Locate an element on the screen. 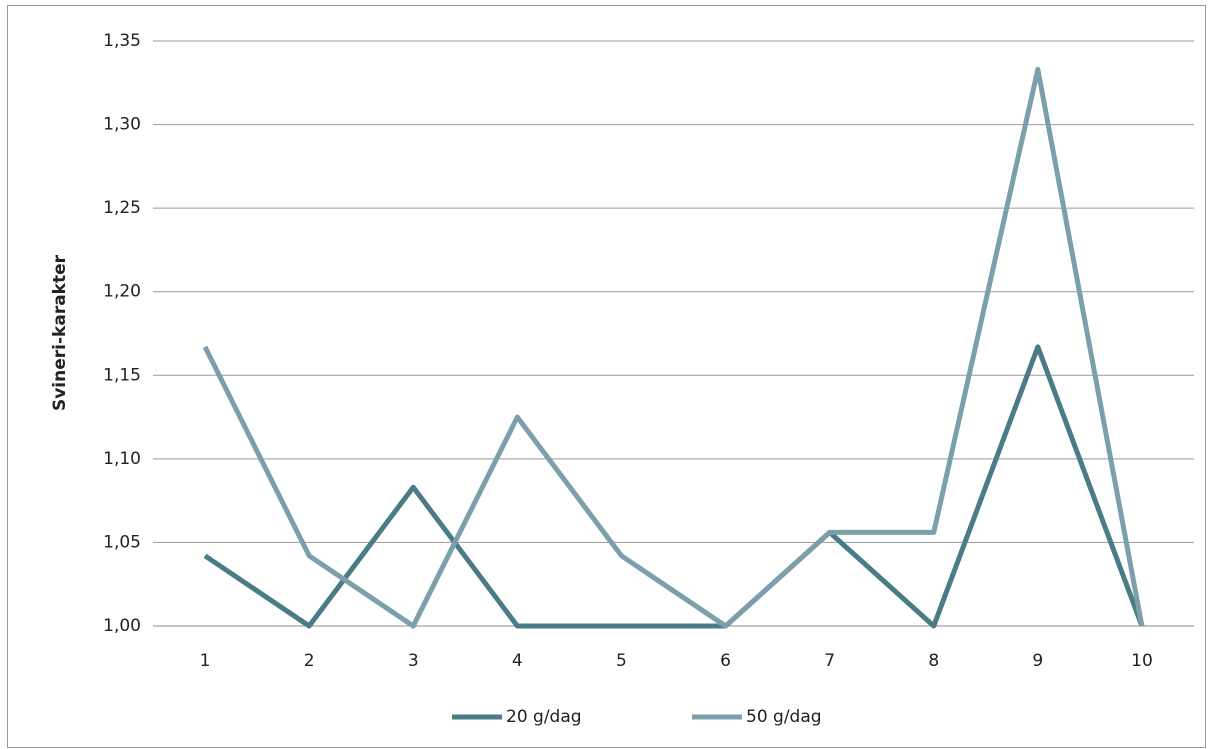 The image size is (1209, 749). x-tick-label: 10 is located at coordinates (1142, 661).